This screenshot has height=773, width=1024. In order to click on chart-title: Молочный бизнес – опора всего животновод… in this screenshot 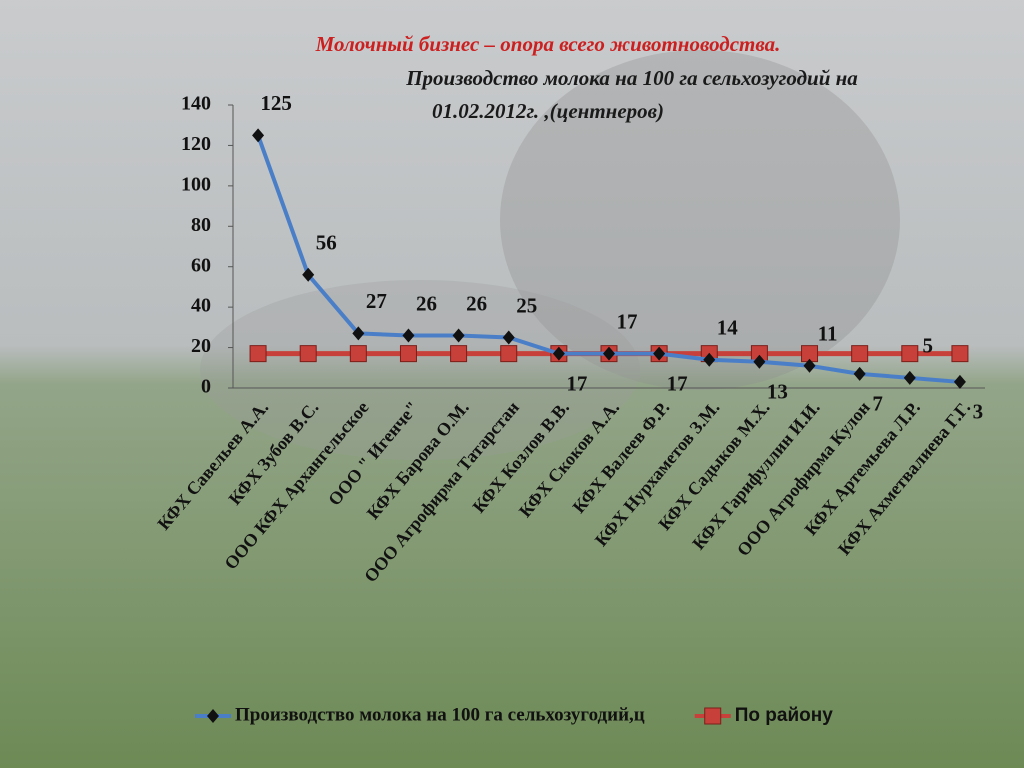, I will do `click(548, 44)`.